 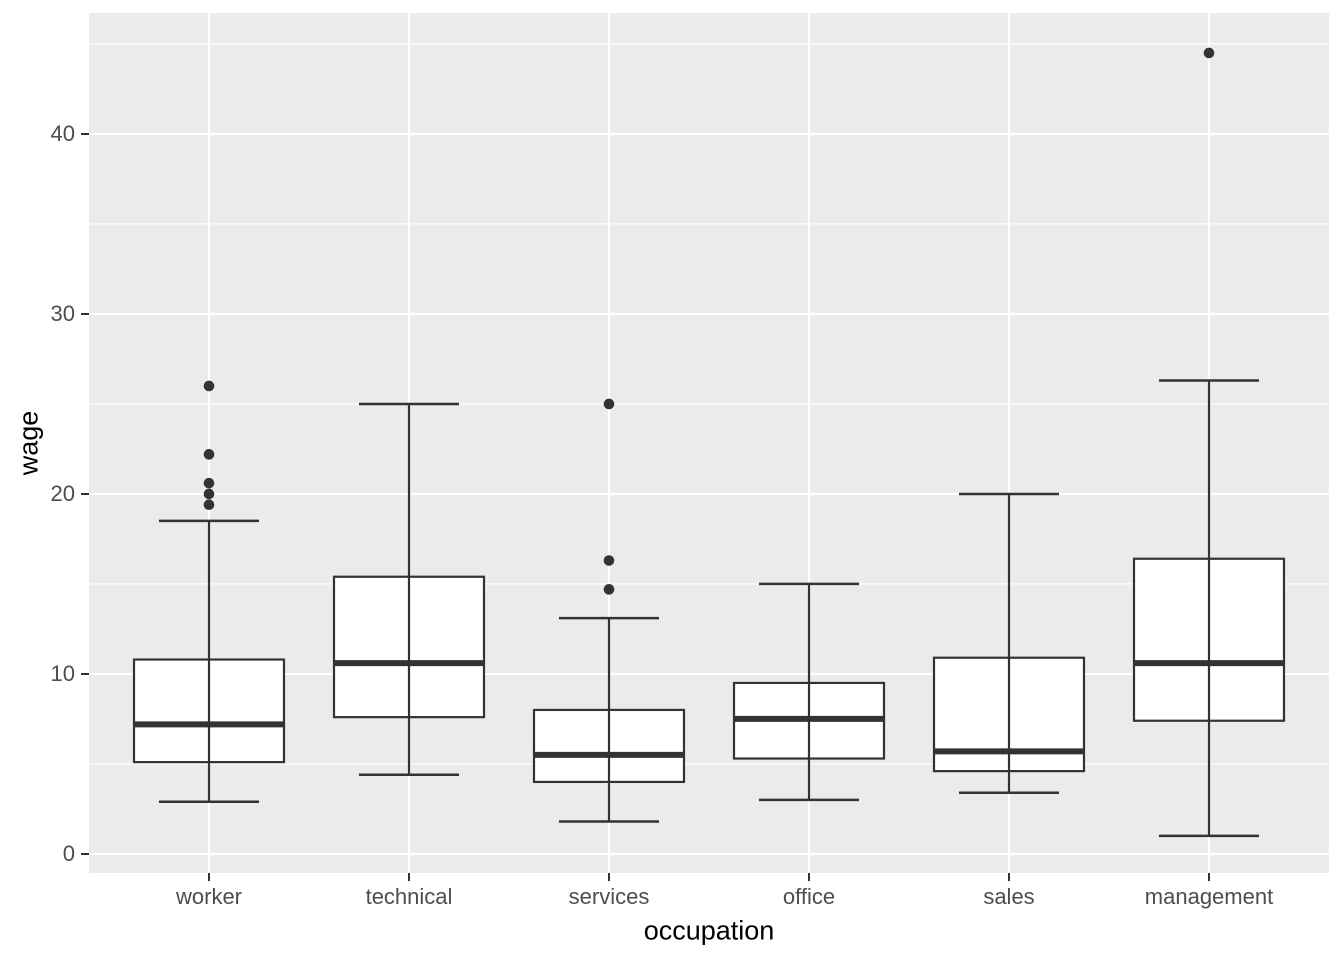 I want to click on y-tick-label-20: 20, so click(x=62, y=493).